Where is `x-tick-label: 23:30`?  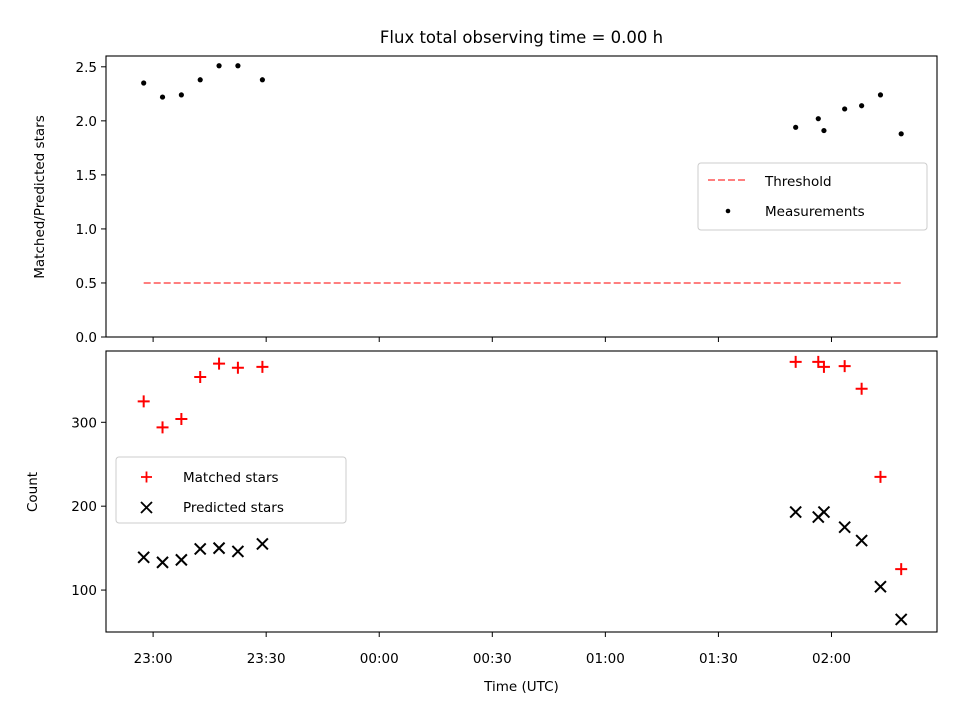
x-tick-label: 23:30 is located at coordinates (266, 659).